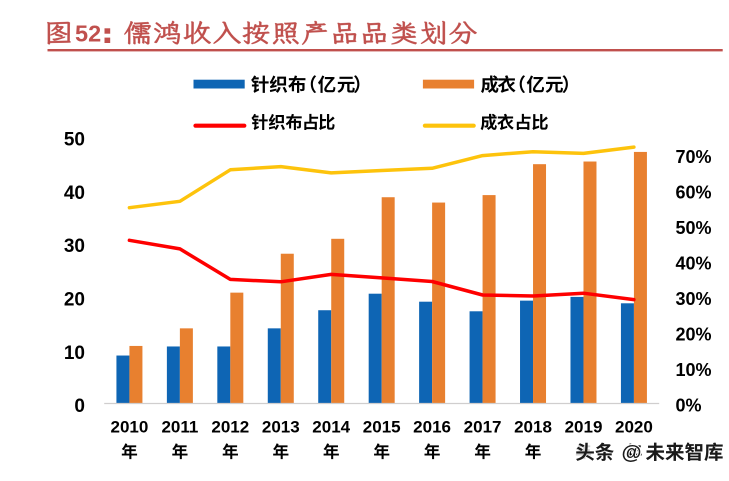 The image size is (729, 481). Describe the element at coordinates (694, 299) in the screenshot. I see `svg-text: 30%` at that location.